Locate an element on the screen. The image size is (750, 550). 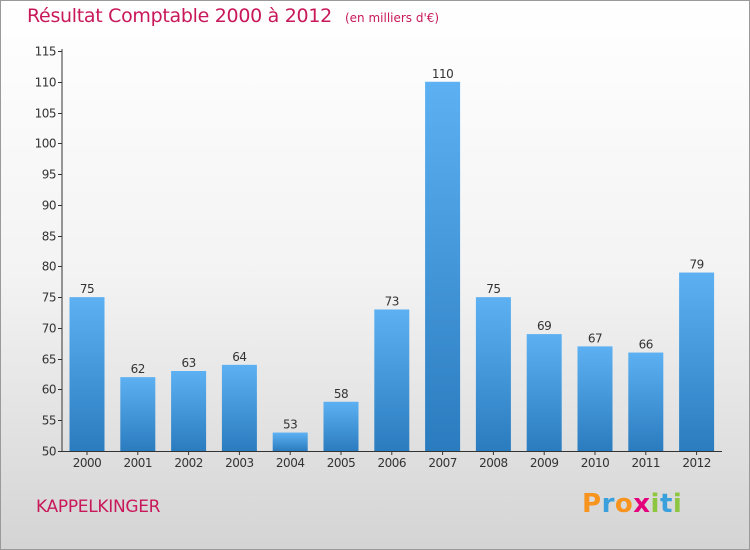
data-label-2009: 69 is located at coordinates (544, 326).